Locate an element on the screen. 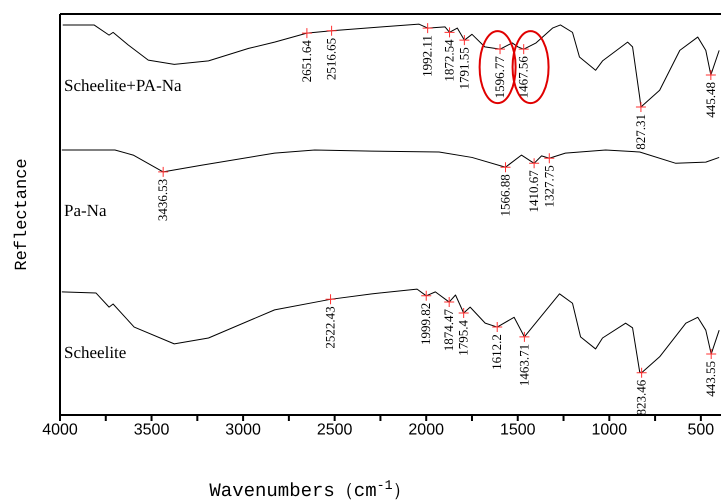 This screenshot has width=721, height=500. series-label: Scheelite is located at coordinates (95, 352).